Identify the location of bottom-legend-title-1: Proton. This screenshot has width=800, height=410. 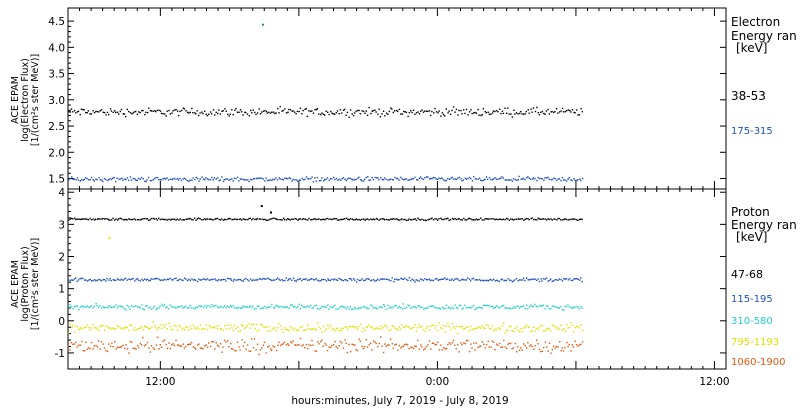
(750, 212).